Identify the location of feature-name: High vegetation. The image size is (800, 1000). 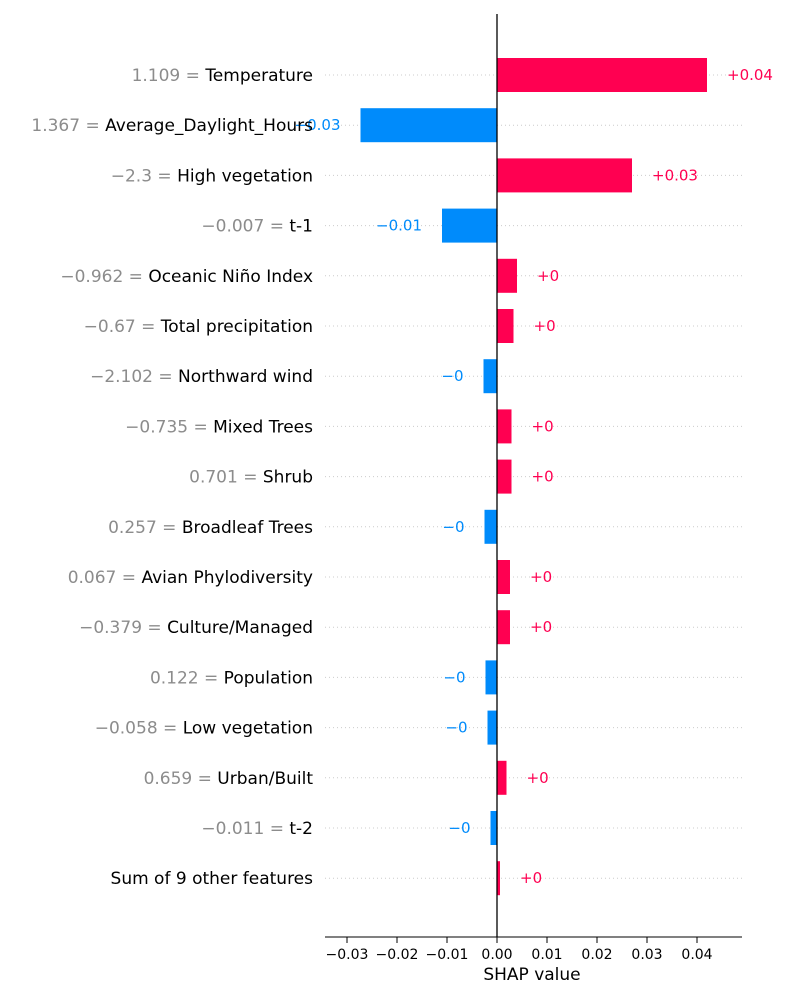
(245, 176).